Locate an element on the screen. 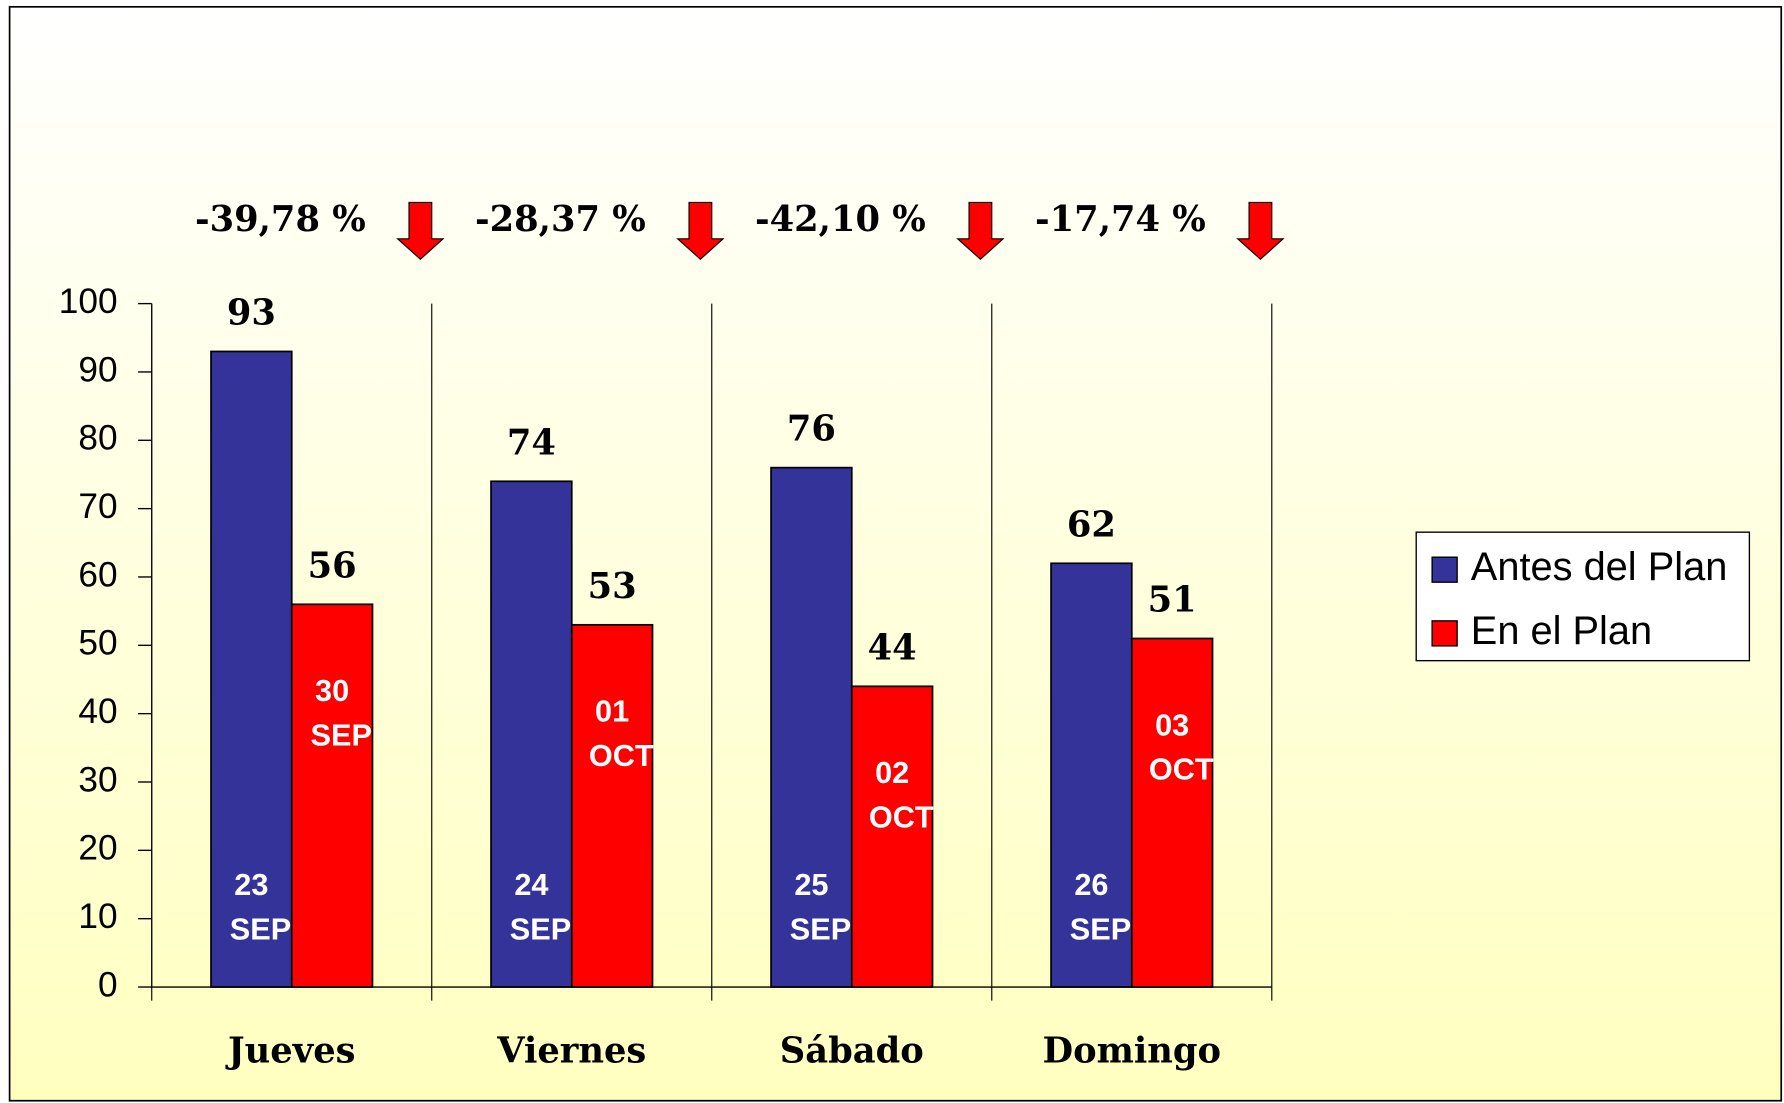 The height and width of the screenshot is (1103, 1784). y-tick-label: 60 is located at coordinates (97, 574).